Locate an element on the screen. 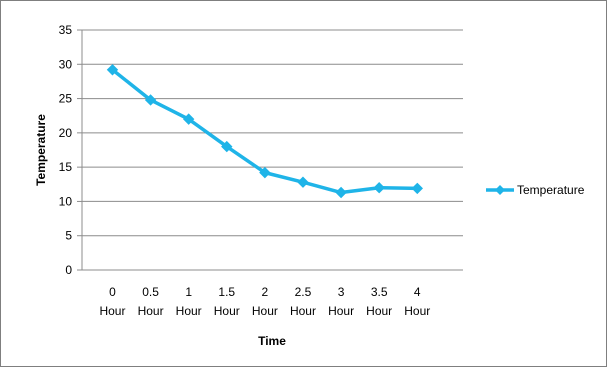  y-tick-label: 25 is located at coordinates (66, 99).